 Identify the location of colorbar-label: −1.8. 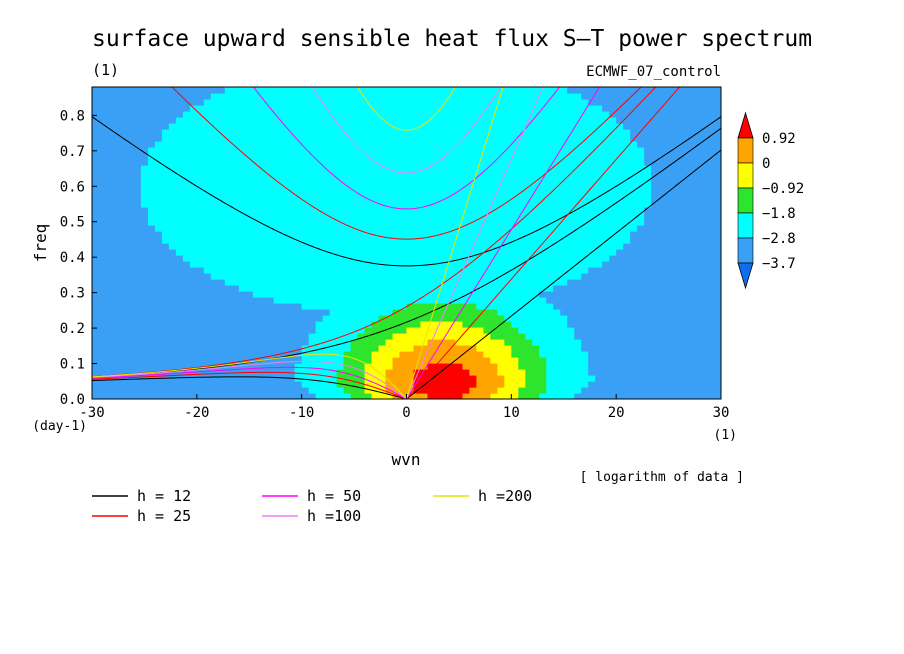
(779, 214).